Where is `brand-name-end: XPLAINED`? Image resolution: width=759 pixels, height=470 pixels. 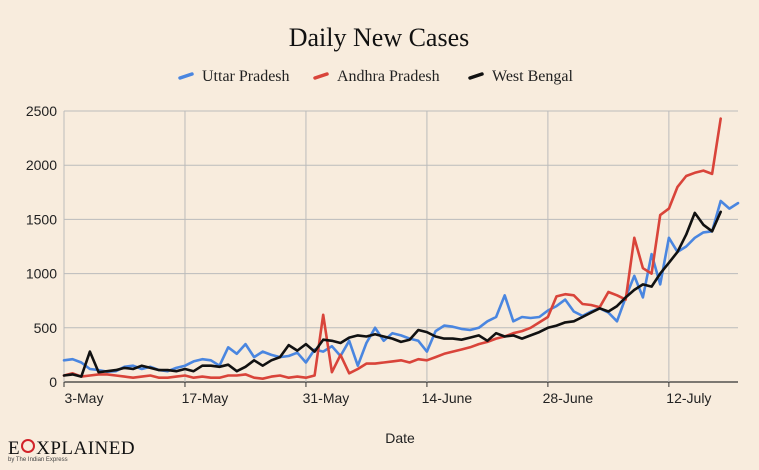
brand-name-end: XPLAINED is located at coordinates (86, 448).